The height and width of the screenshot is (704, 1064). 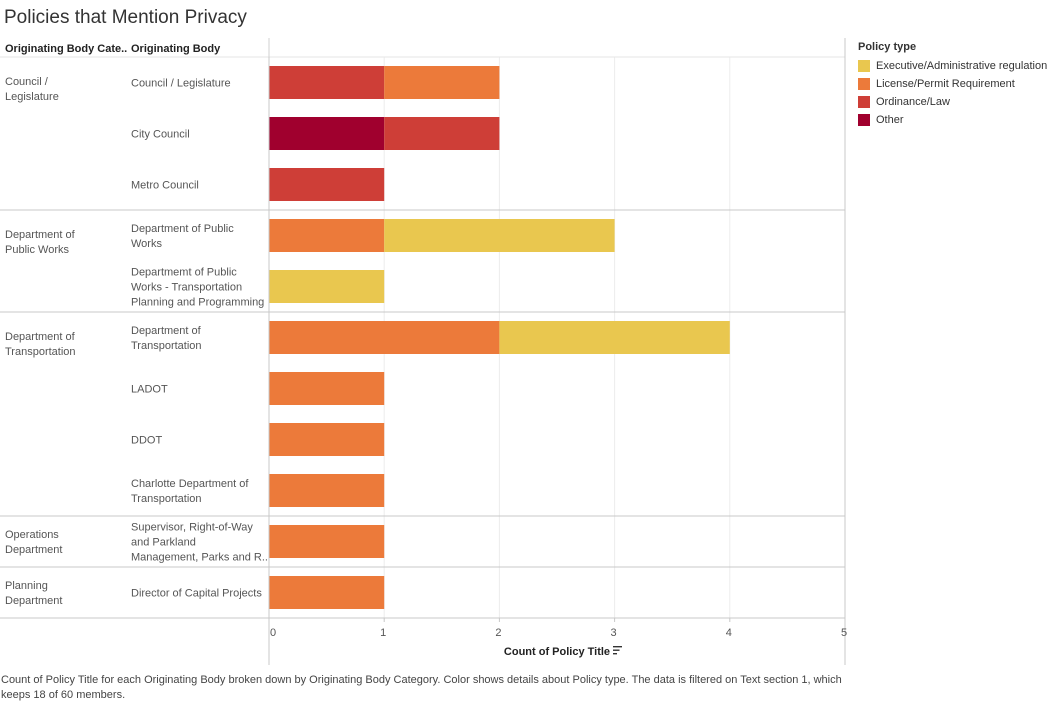 I want to click on body-label-line: Management, Parks and R.., so click(x=199, y=558).